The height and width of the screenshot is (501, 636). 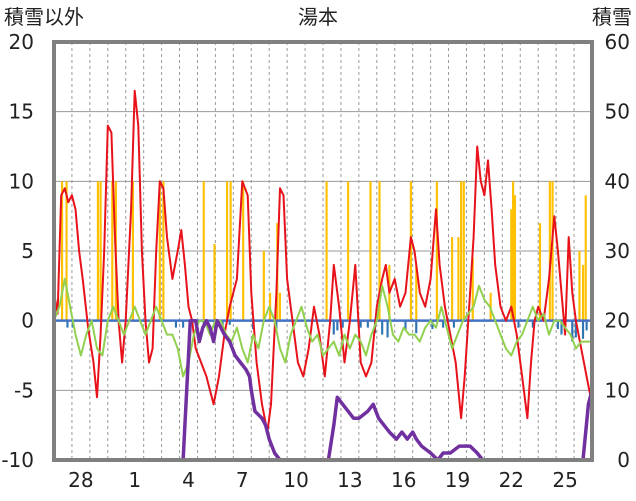 I want to click on left-y-tick-label: -10, so click(x=17, y=460).